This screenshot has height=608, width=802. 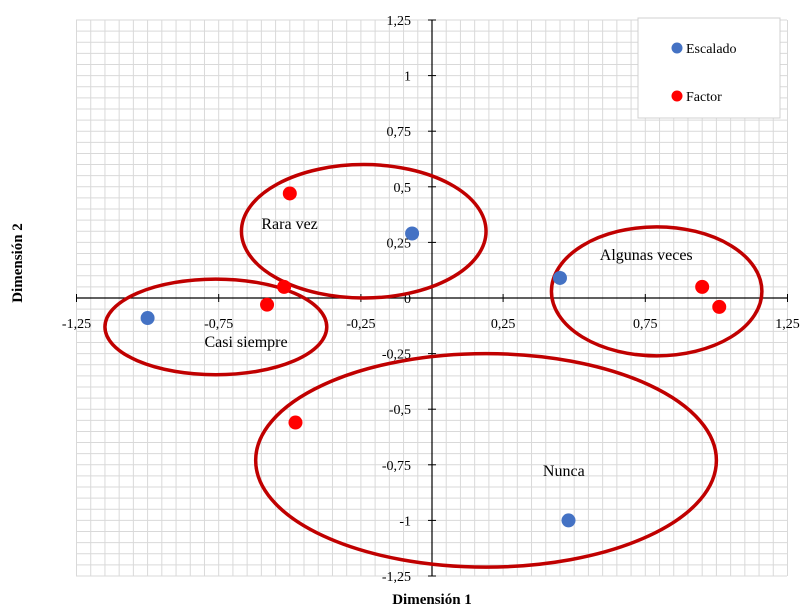 I want to click on x-tick-label: 0,25, so click(x=503, y=324).